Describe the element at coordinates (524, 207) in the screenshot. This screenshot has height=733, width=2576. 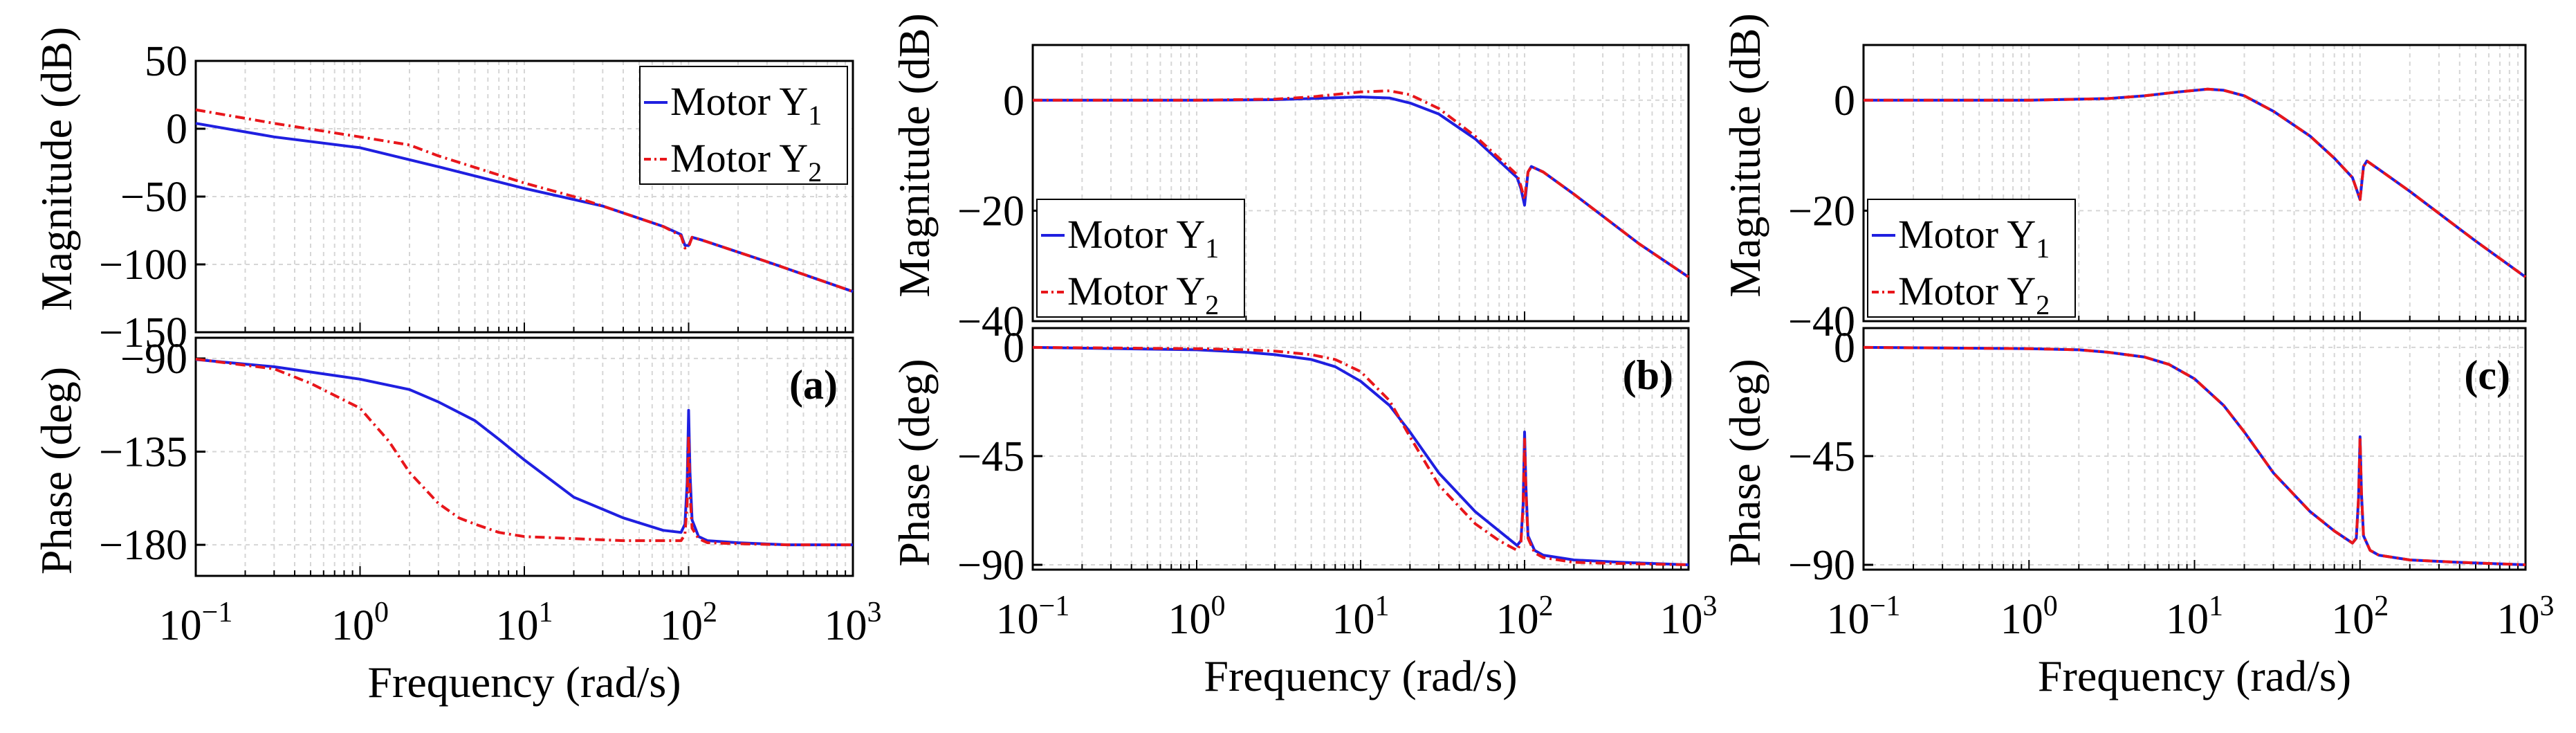
I see `magnitude-series-motor-y1` at that location.